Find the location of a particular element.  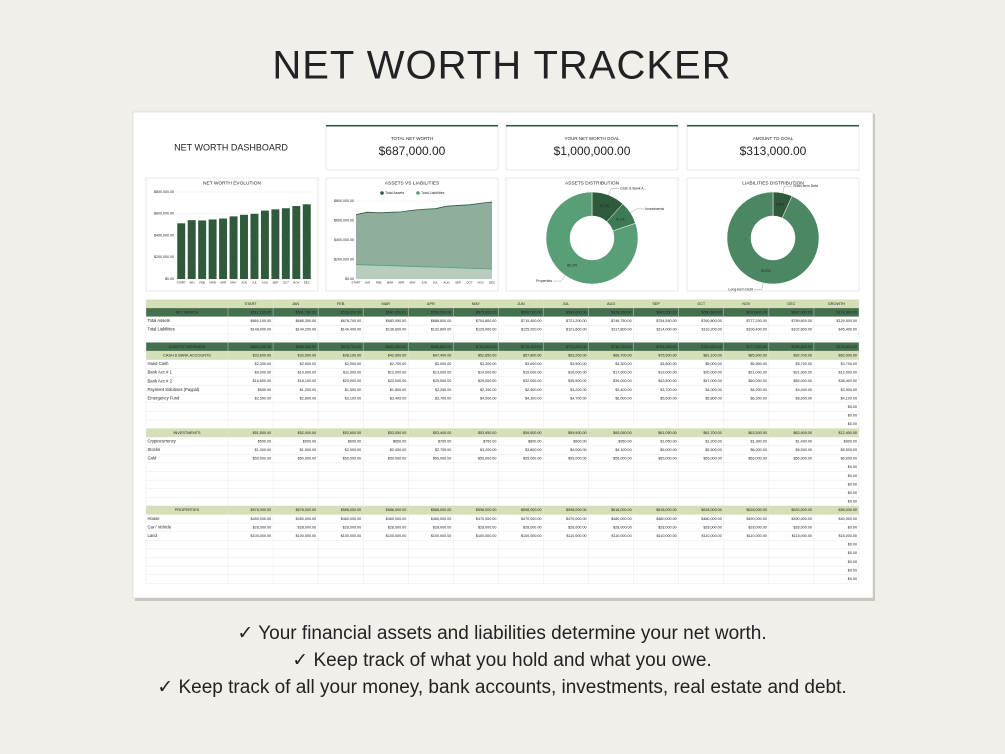

section-label: PROPERTIES is located at coordinates (187, 510).